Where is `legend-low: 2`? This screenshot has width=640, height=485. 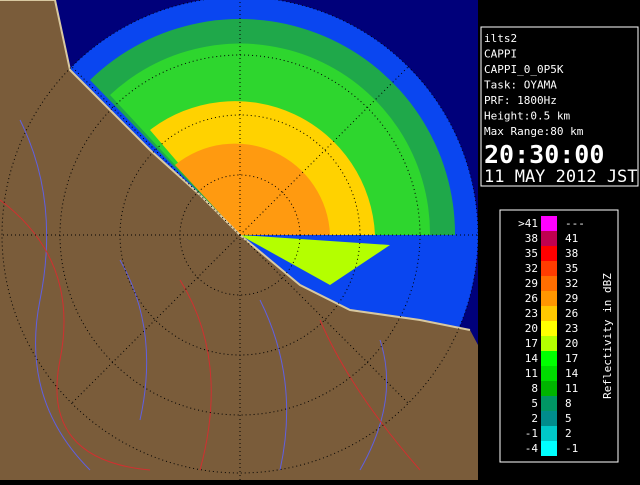 legend-low: 2 is located at coordinates (534, 418).